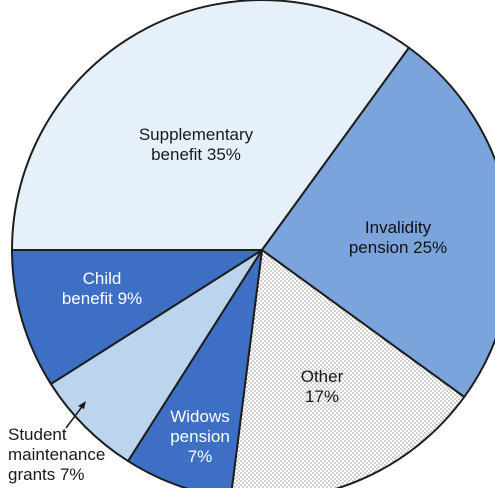 The image size is (495, 488). What do you see at coordinates (200, 416) in the screenshot?
I see `pie-label-line: Widows` at bounding box center [200, 416].